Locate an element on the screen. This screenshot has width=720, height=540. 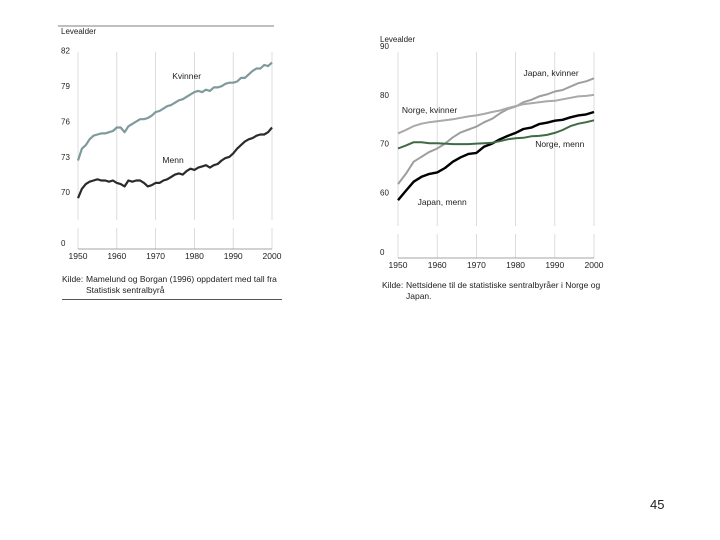
c1-ytick-label-3: 80 is located at coordinates (384, 95).